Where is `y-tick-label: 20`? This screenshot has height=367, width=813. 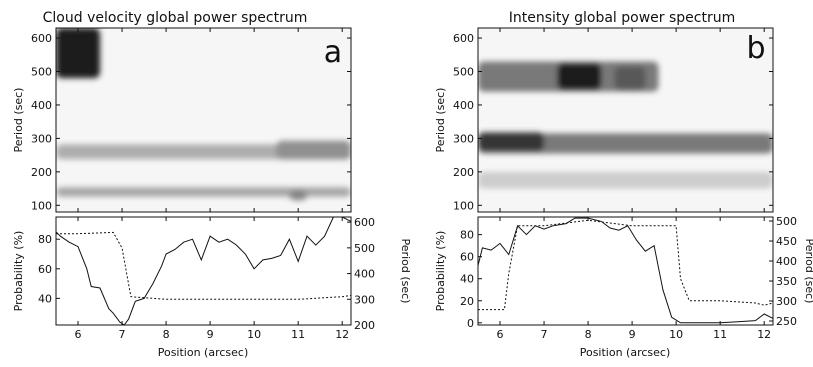 y-tick-label: 20 is located at coordinates (467, 301).